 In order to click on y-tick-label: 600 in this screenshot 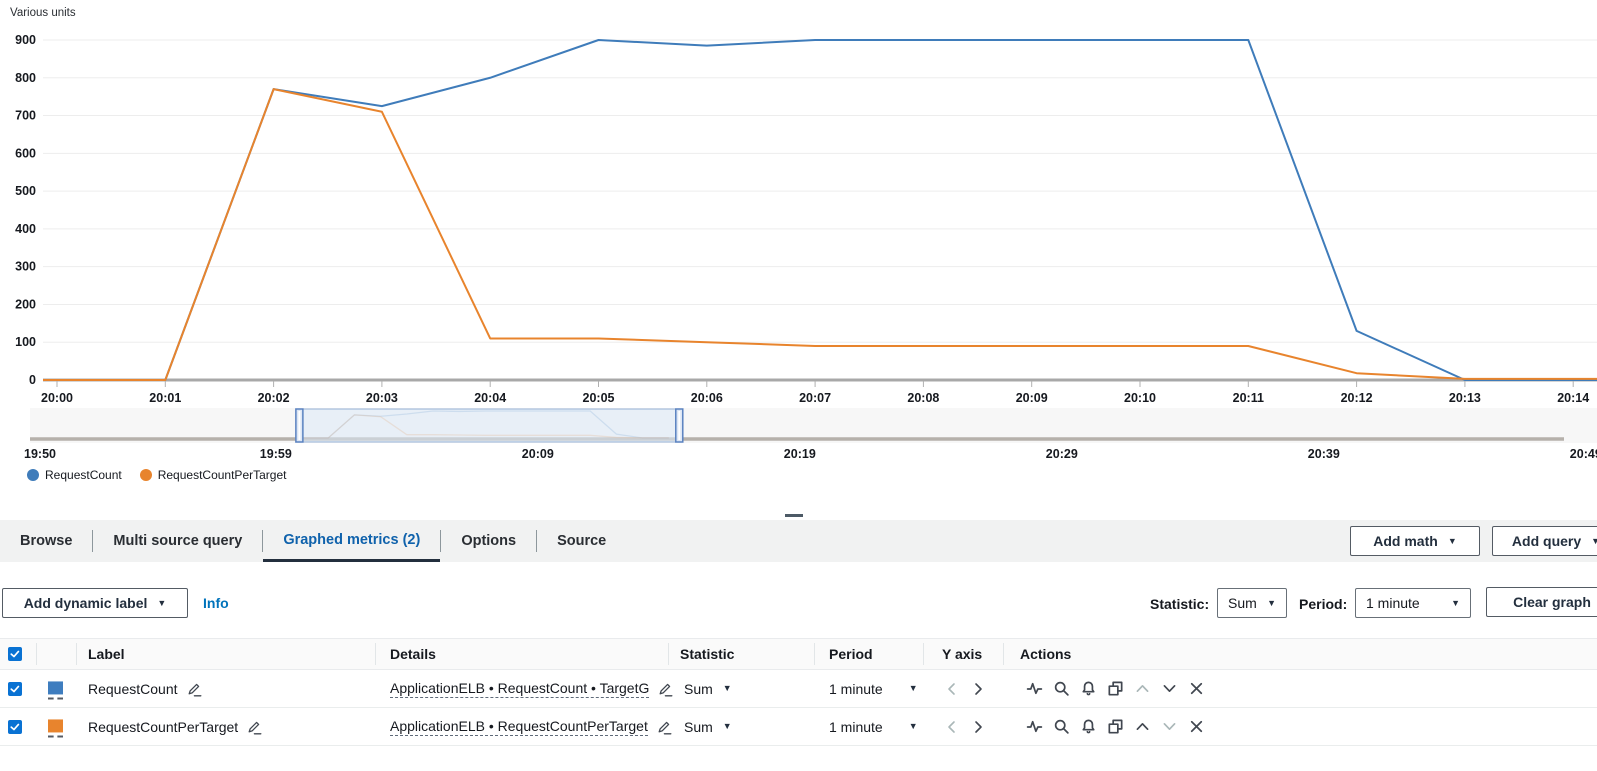, I will do `click(25, 153)`.